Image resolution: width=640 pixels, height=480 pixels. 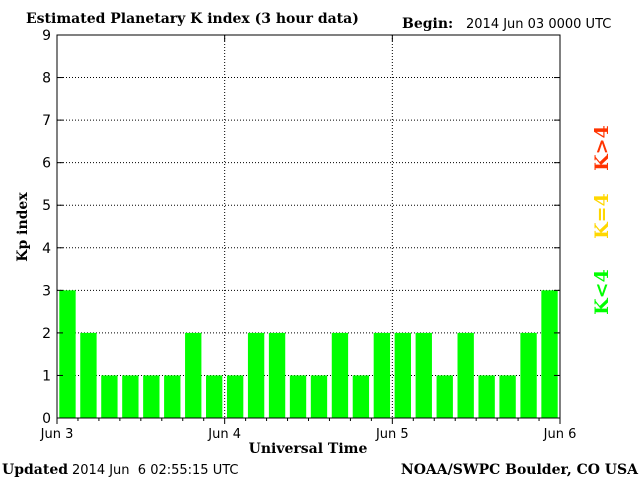 What do you see at coordinates (224, 434) in the screenshot?
I see `x-tick-label: Jun 4` at bounding box center [224, 434].